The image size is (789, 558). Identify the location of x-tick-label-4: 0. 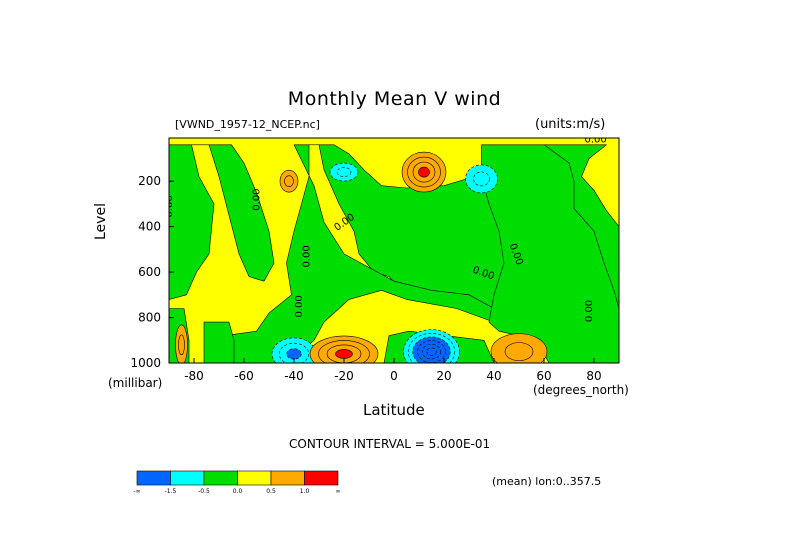
(394, 376).